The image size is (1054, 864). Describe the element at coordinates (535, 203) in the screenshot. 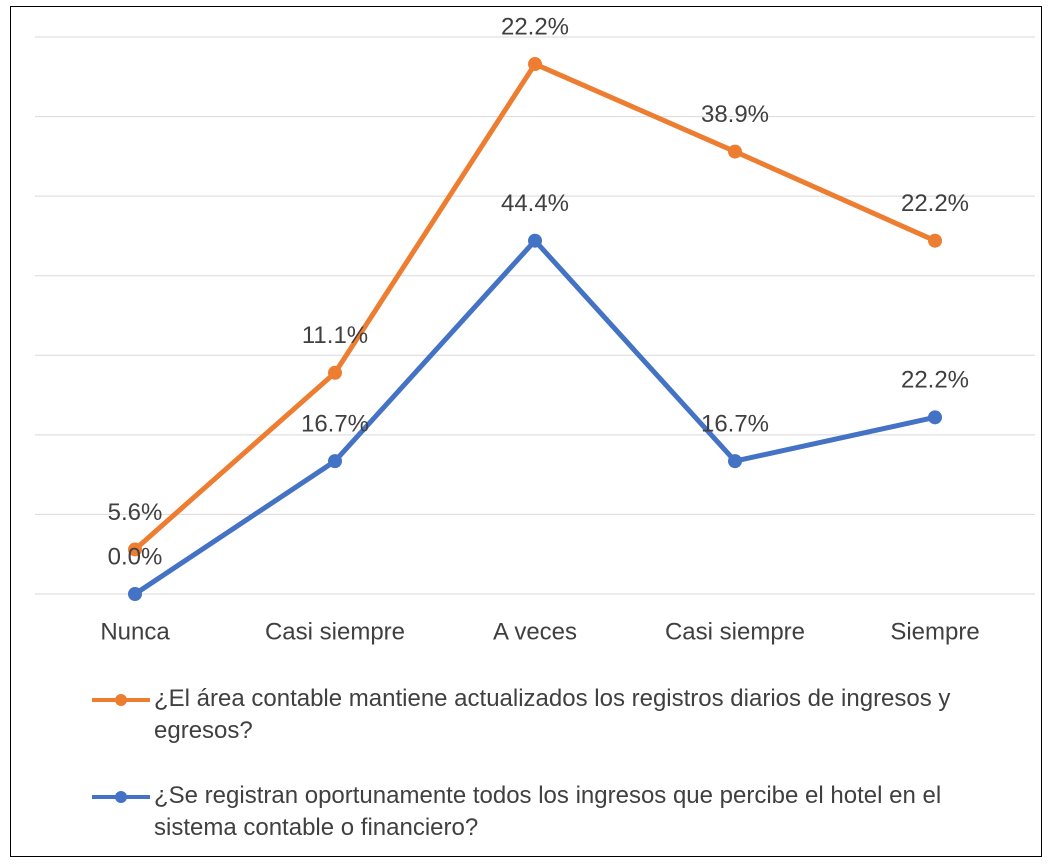

I see `data-label: 44.4%` at that location.